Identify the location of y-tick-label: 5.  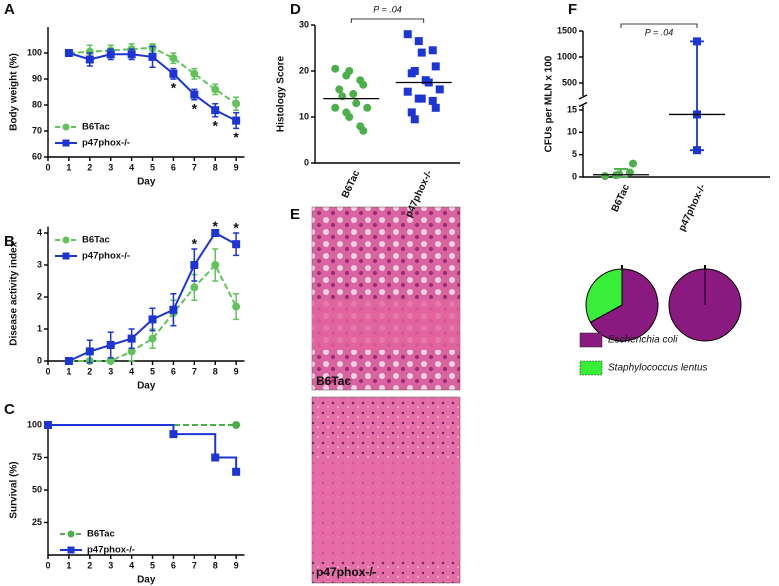
(574, 154).